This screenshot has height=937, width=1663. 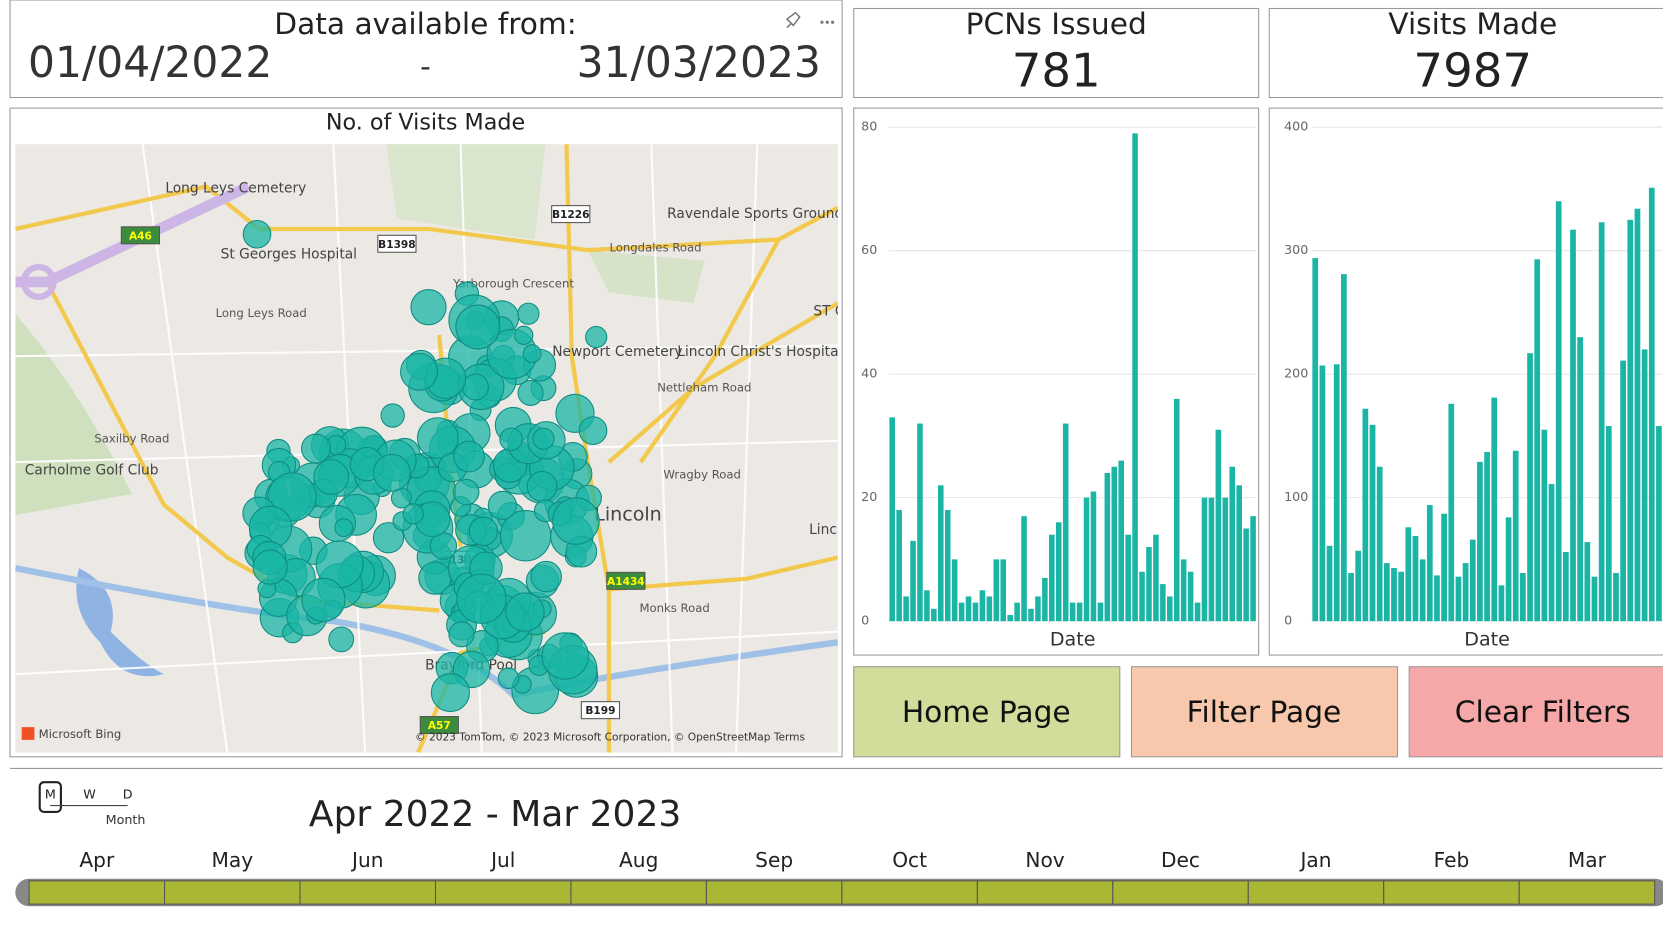 What do you see at coordinates (701, 474) in the screenshot?
I see `map-label: Wragby Road` at bounding box center [701, 474].